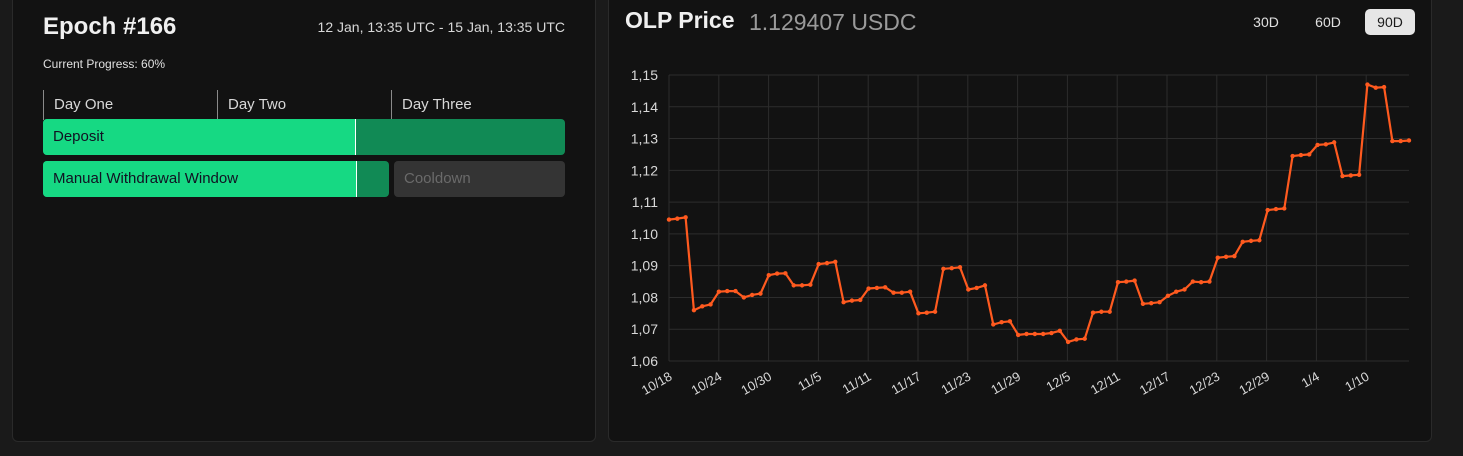  I want to click on range-90d-button: 90D, so click(1390, 22).